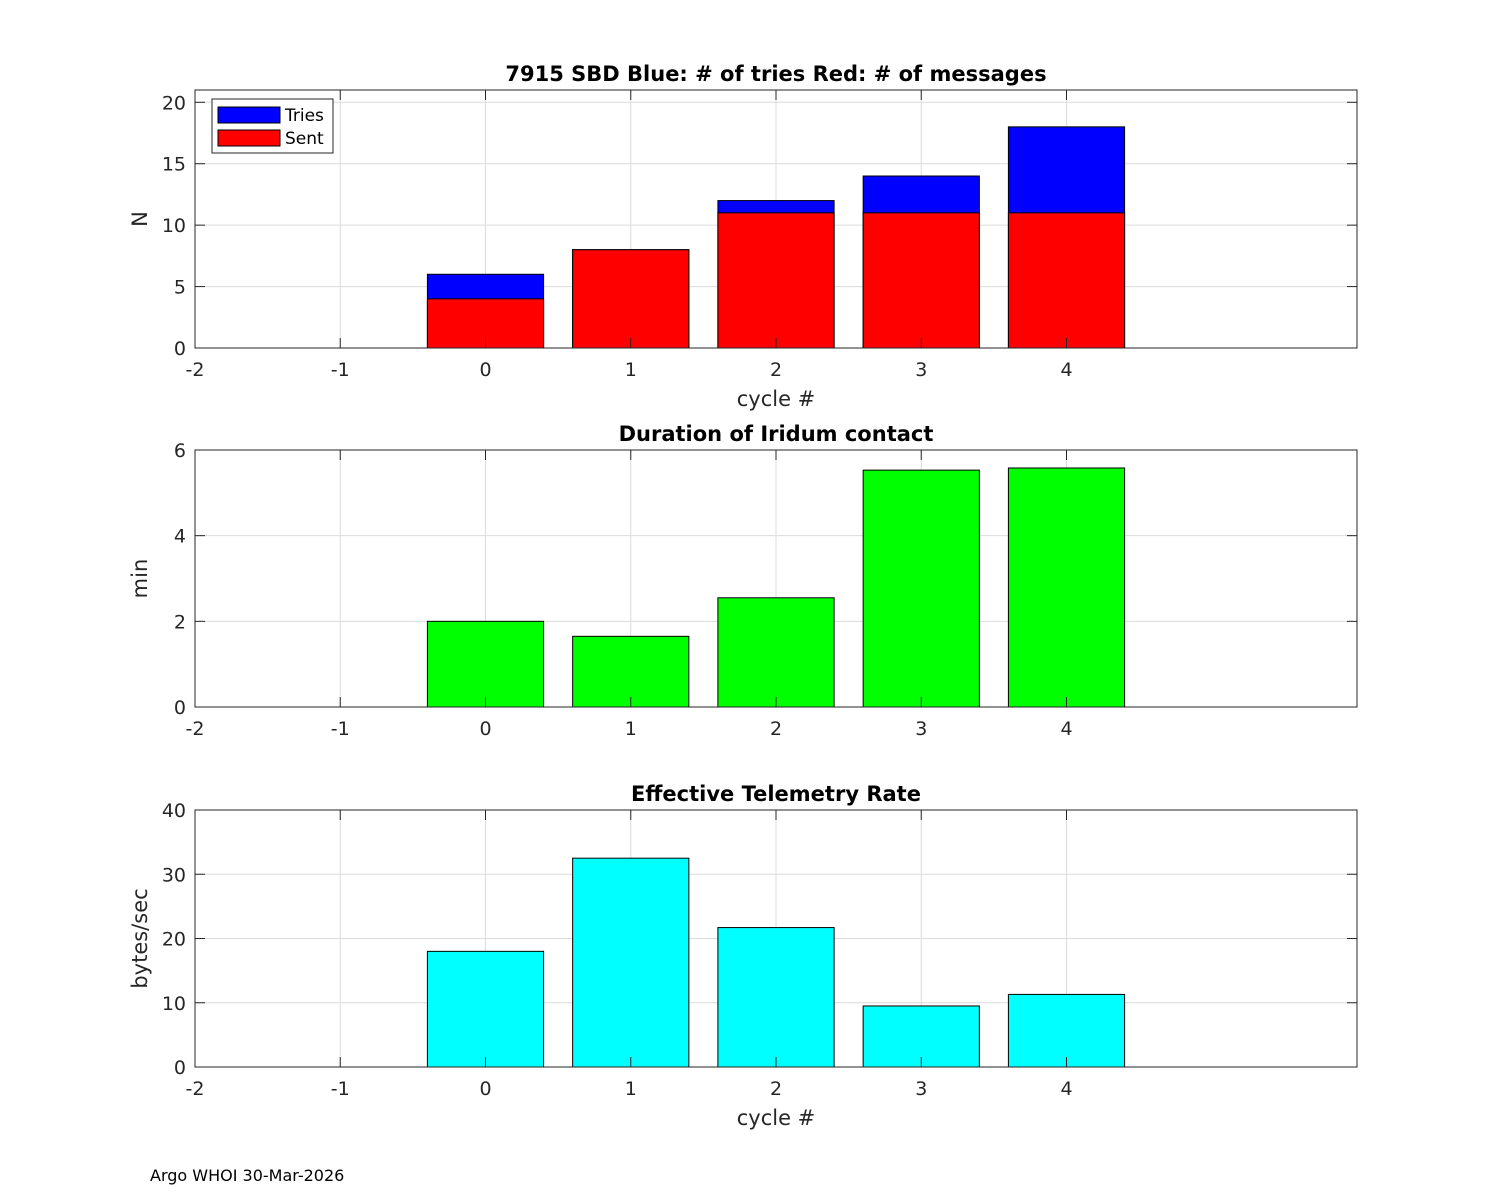 This screenshot has width=1500, height=1200. I want to click on footer-credit: Argo WHOI 30-Mar-2026, so click(247, 1175).